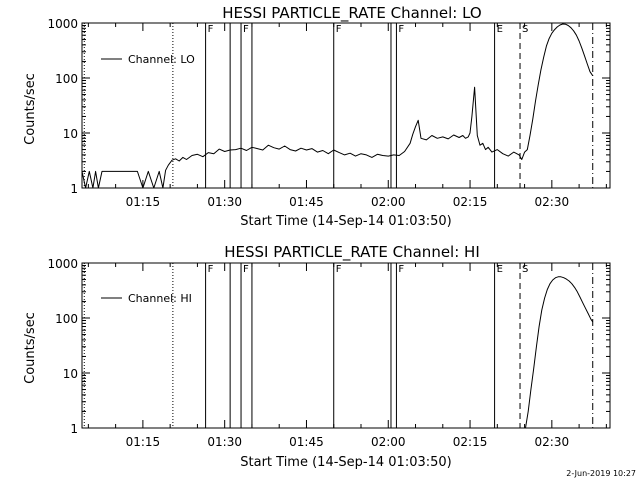  Describe the element at coordinates (351, 13) in the screenshot. I see `chart-title: HESSI PARTICLE_RATE Channel: LO` at that location.